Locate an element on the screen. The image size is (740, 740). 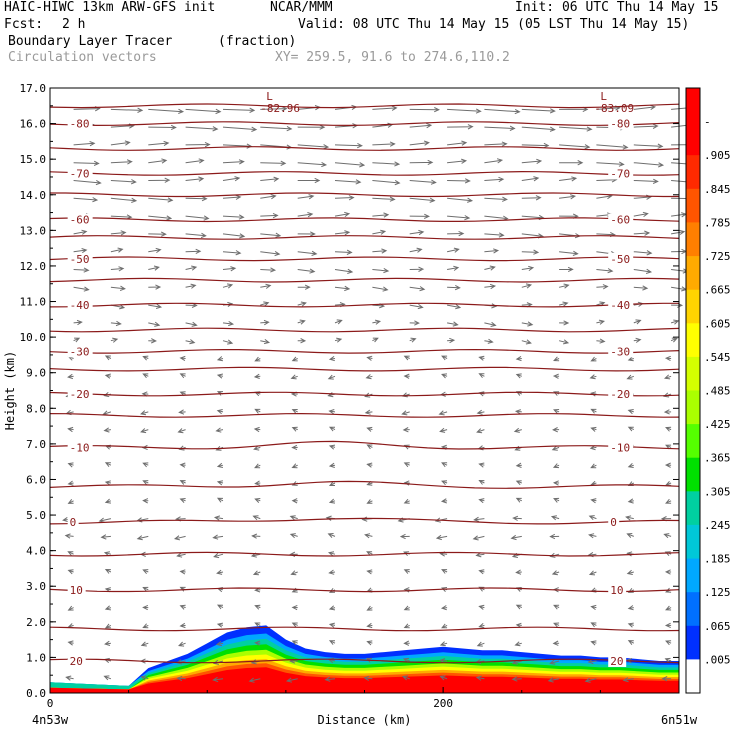
y-tick-label: 7.0 is located at coordinates (36, 444).